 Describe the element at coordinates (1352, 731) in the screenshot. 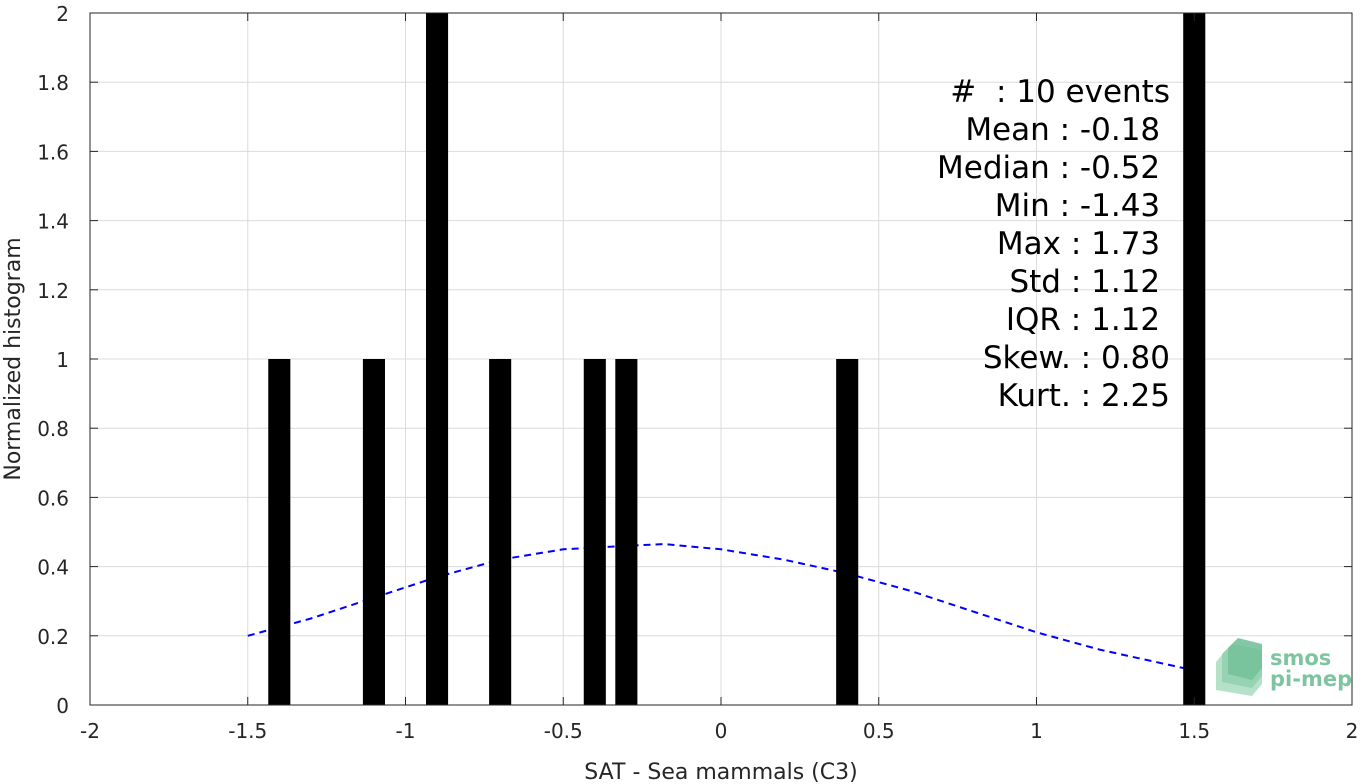

I see `x-tick-label: 2` at that location.